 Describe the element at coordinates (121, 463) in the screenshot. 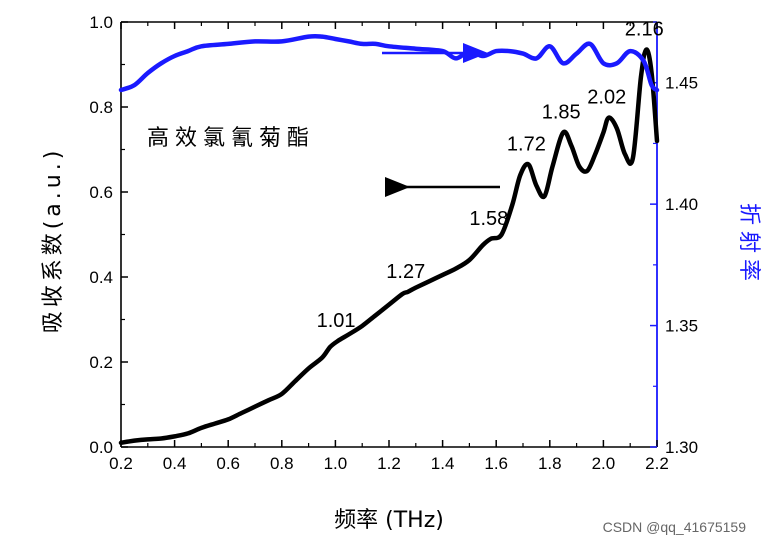

I see `x-tick-label: 0.2` at that location.